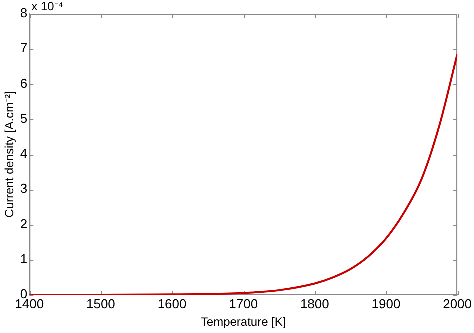 Image resolution: width=474 pixels, height=333 pixels. What do you see at coordinates (457, 304) in the screenshot?
I see `x-tick-label: 2000` at bounding box center [457, 304].